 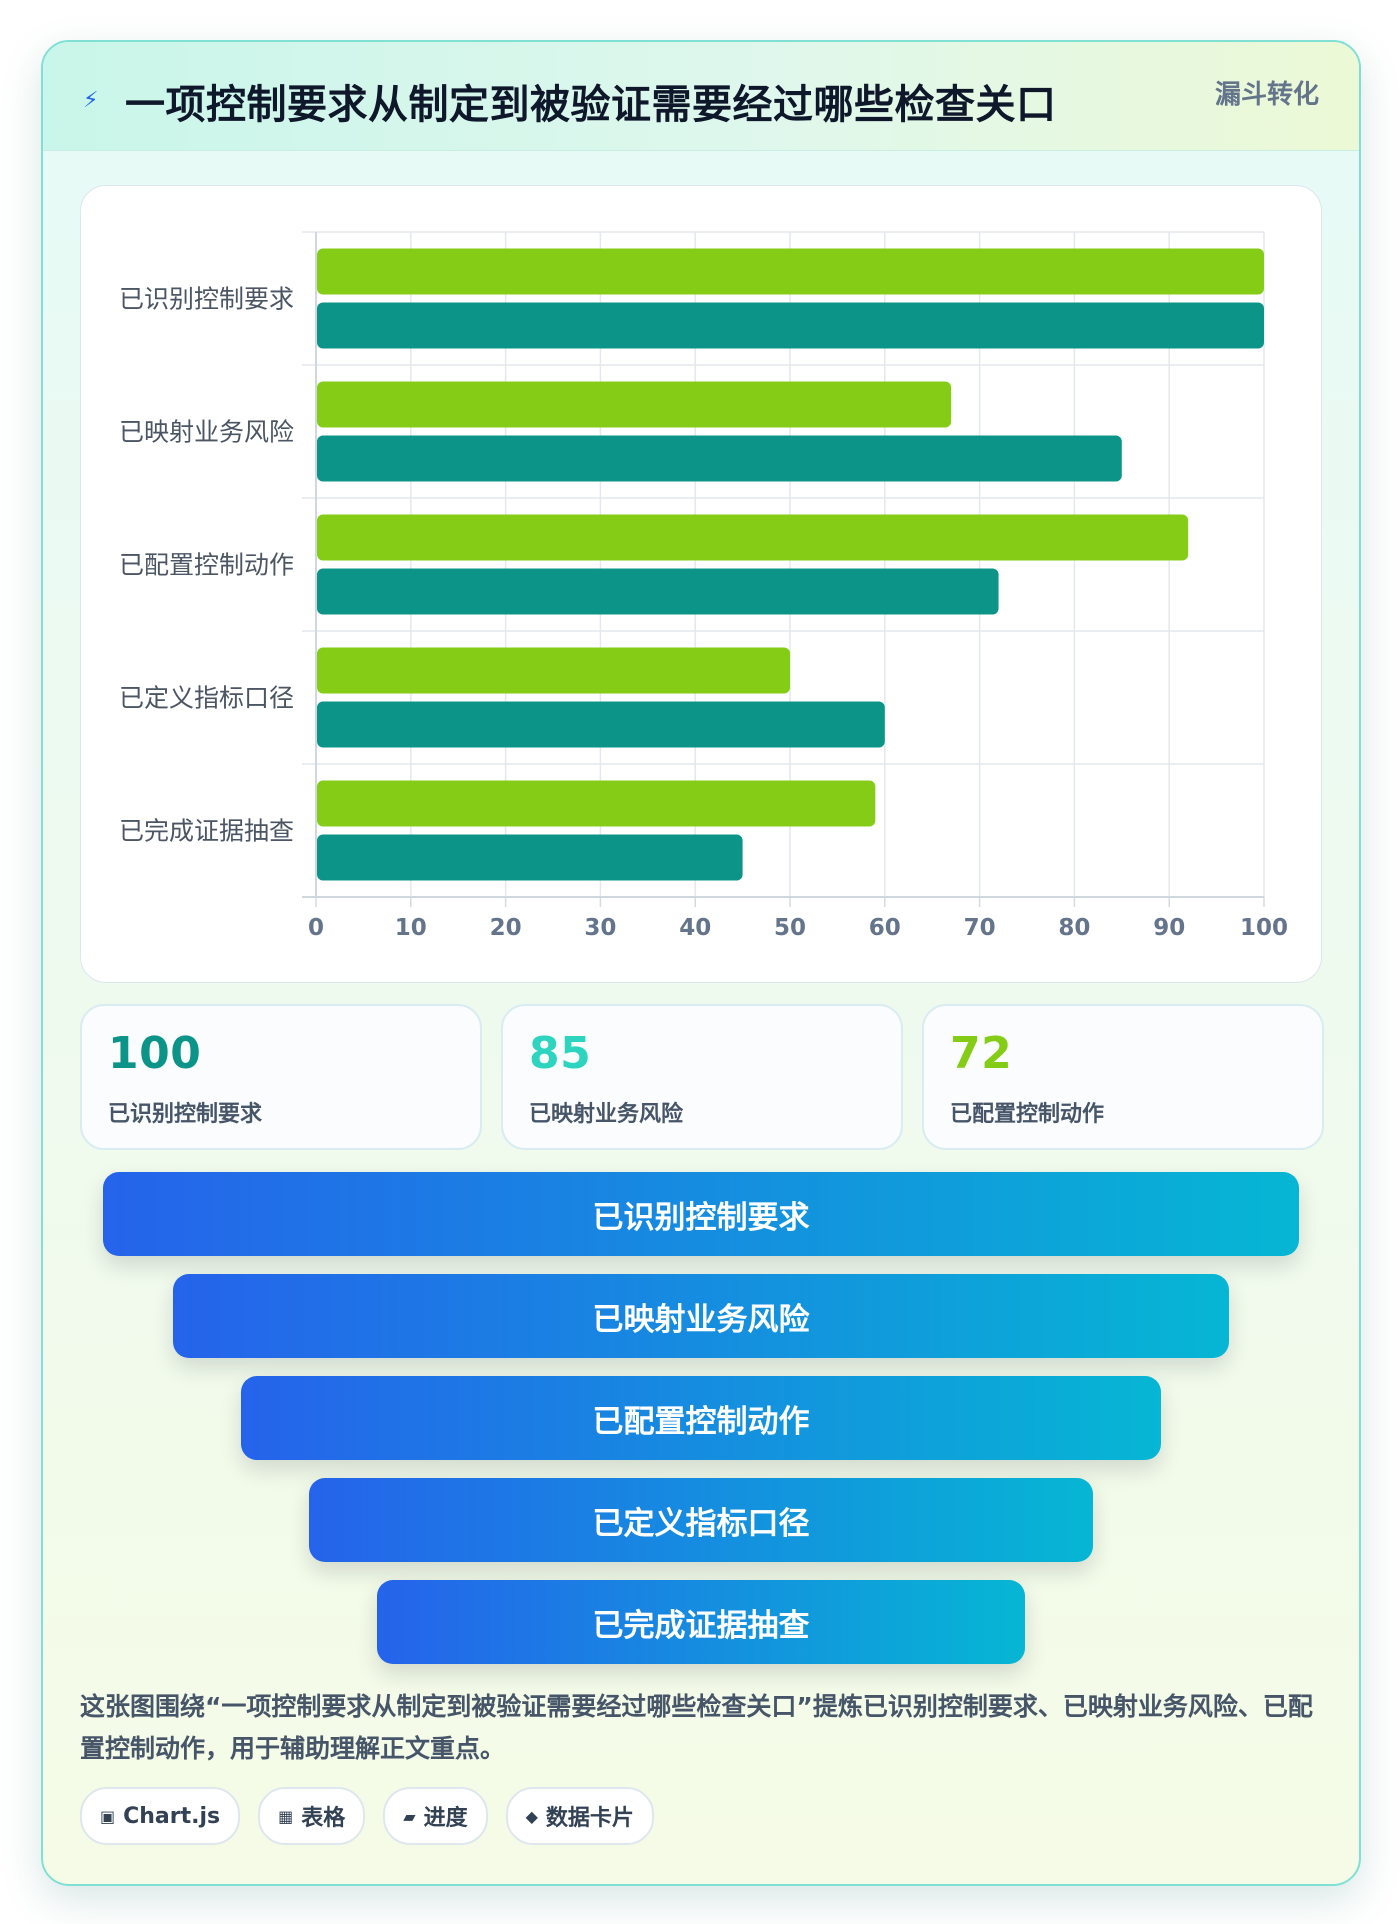 I want to click on x-tick-label: 10, so click(x=411, y=928).